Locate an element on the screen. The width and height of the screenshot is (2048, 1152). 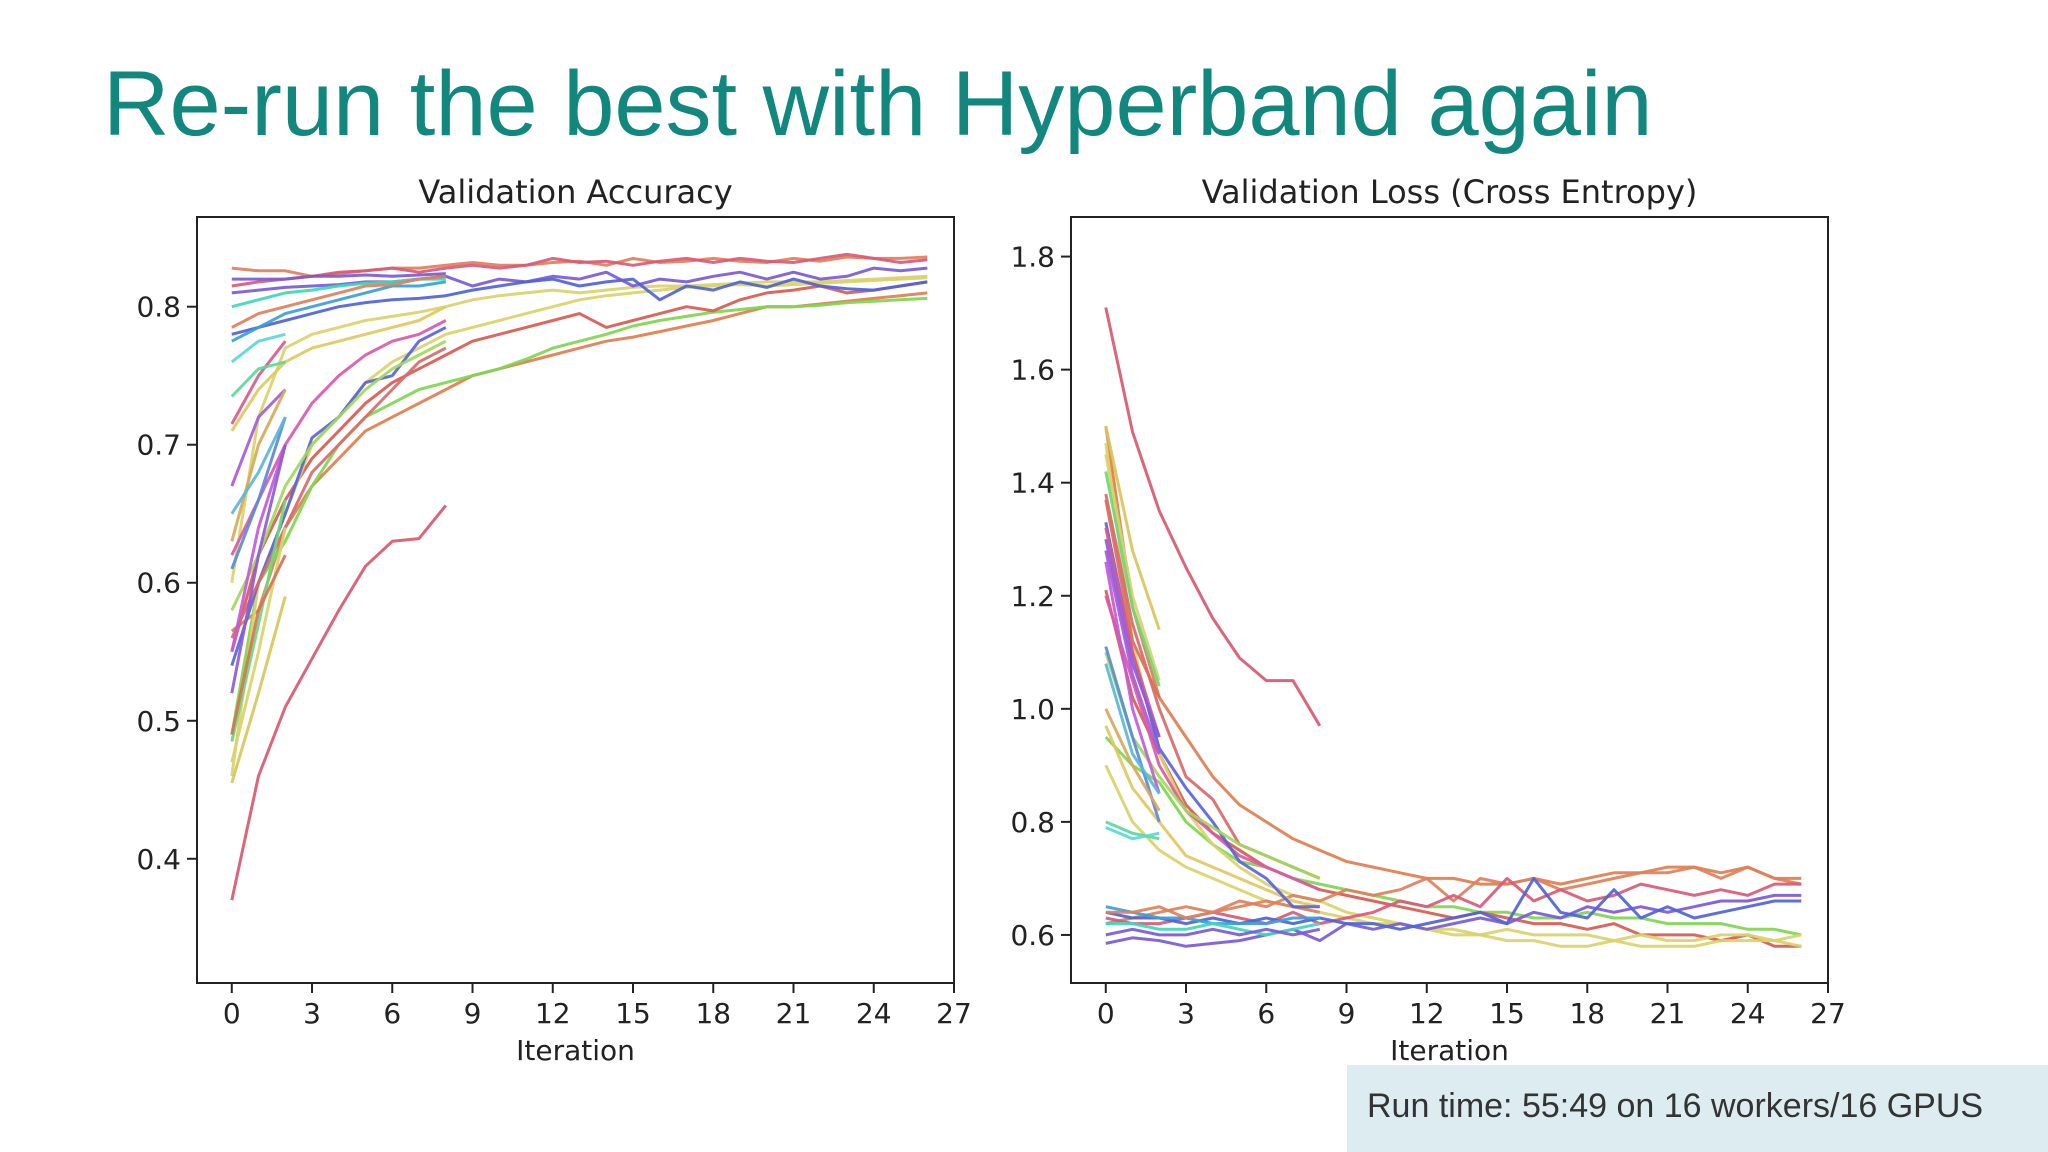
y-tick-label: 0.7 is located at coordinates (158, 445).